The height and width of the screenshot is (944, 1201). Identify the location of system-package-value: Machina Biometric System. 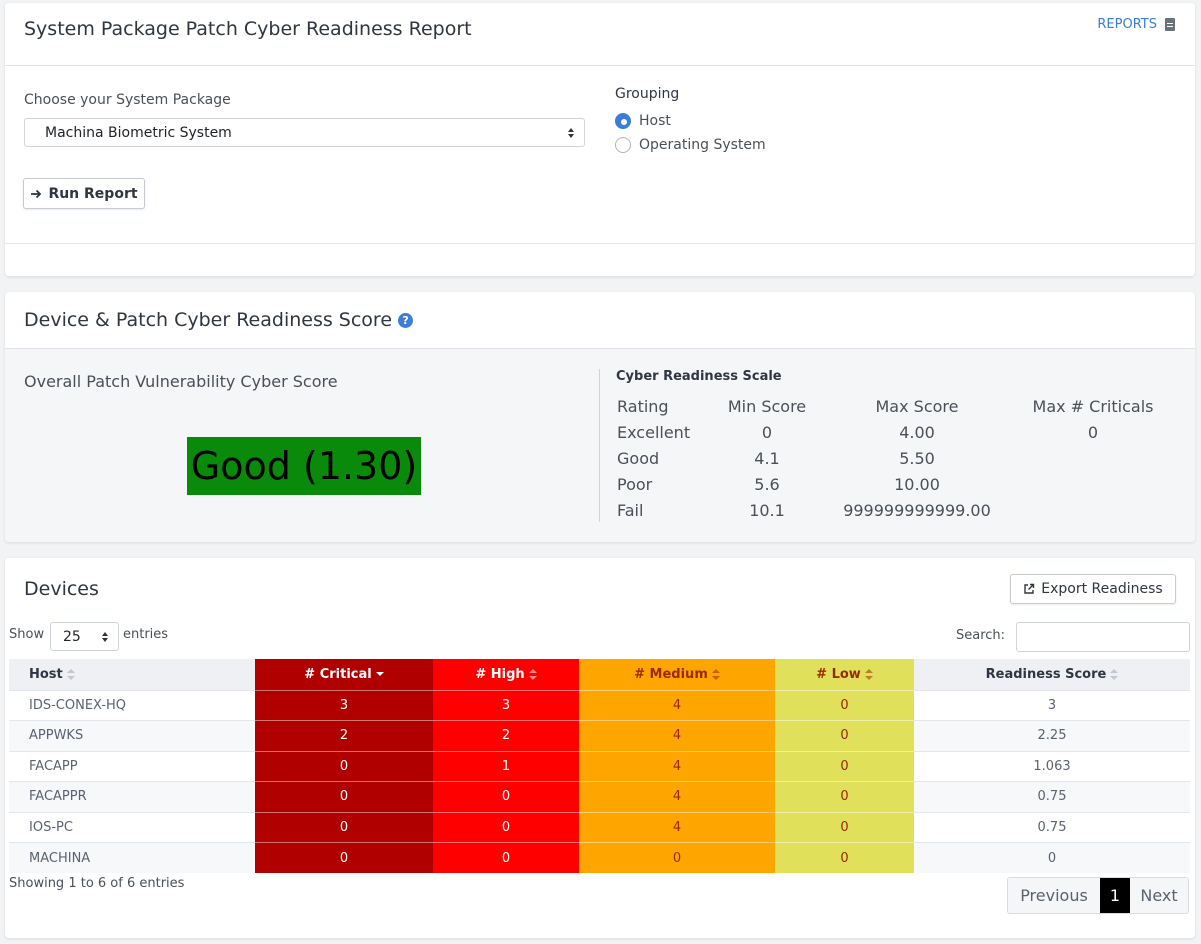
(138, 132).